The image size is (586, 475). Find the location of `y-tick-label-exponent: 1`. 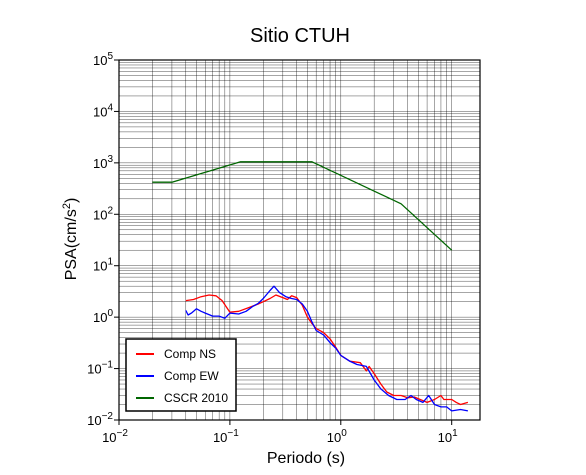

y-tick-label-exponent: 1 is located at coordinates (110, 262).